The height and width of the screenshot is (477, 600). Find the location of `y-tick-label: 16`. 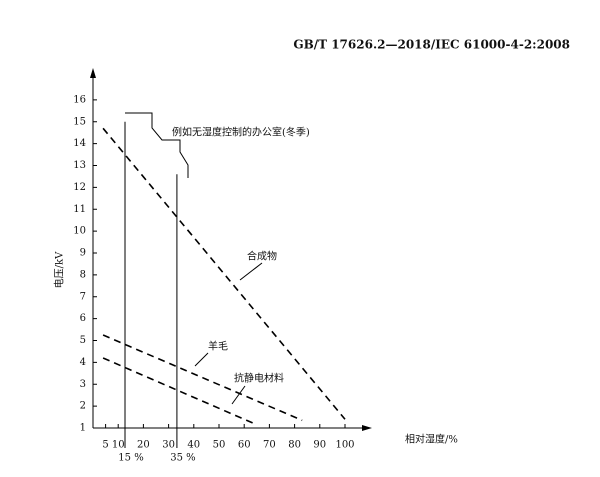

y-tick-label: 16 is located at coordinates (79, 99).